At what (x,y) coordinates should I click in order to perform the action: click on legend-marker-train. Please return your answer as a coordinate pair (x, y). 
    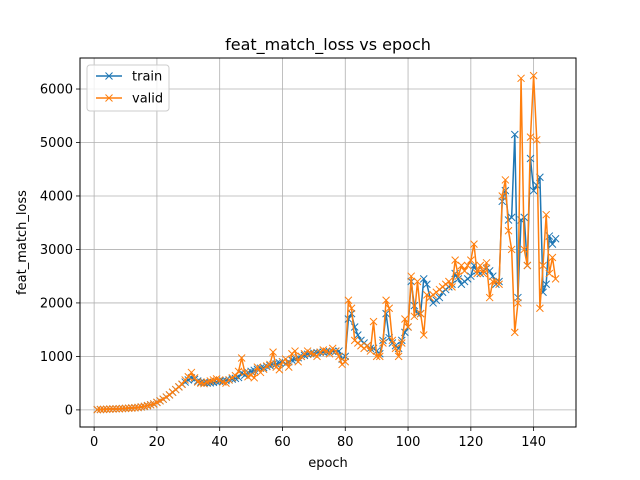
    Looking at the image, I should click on (109, 76).